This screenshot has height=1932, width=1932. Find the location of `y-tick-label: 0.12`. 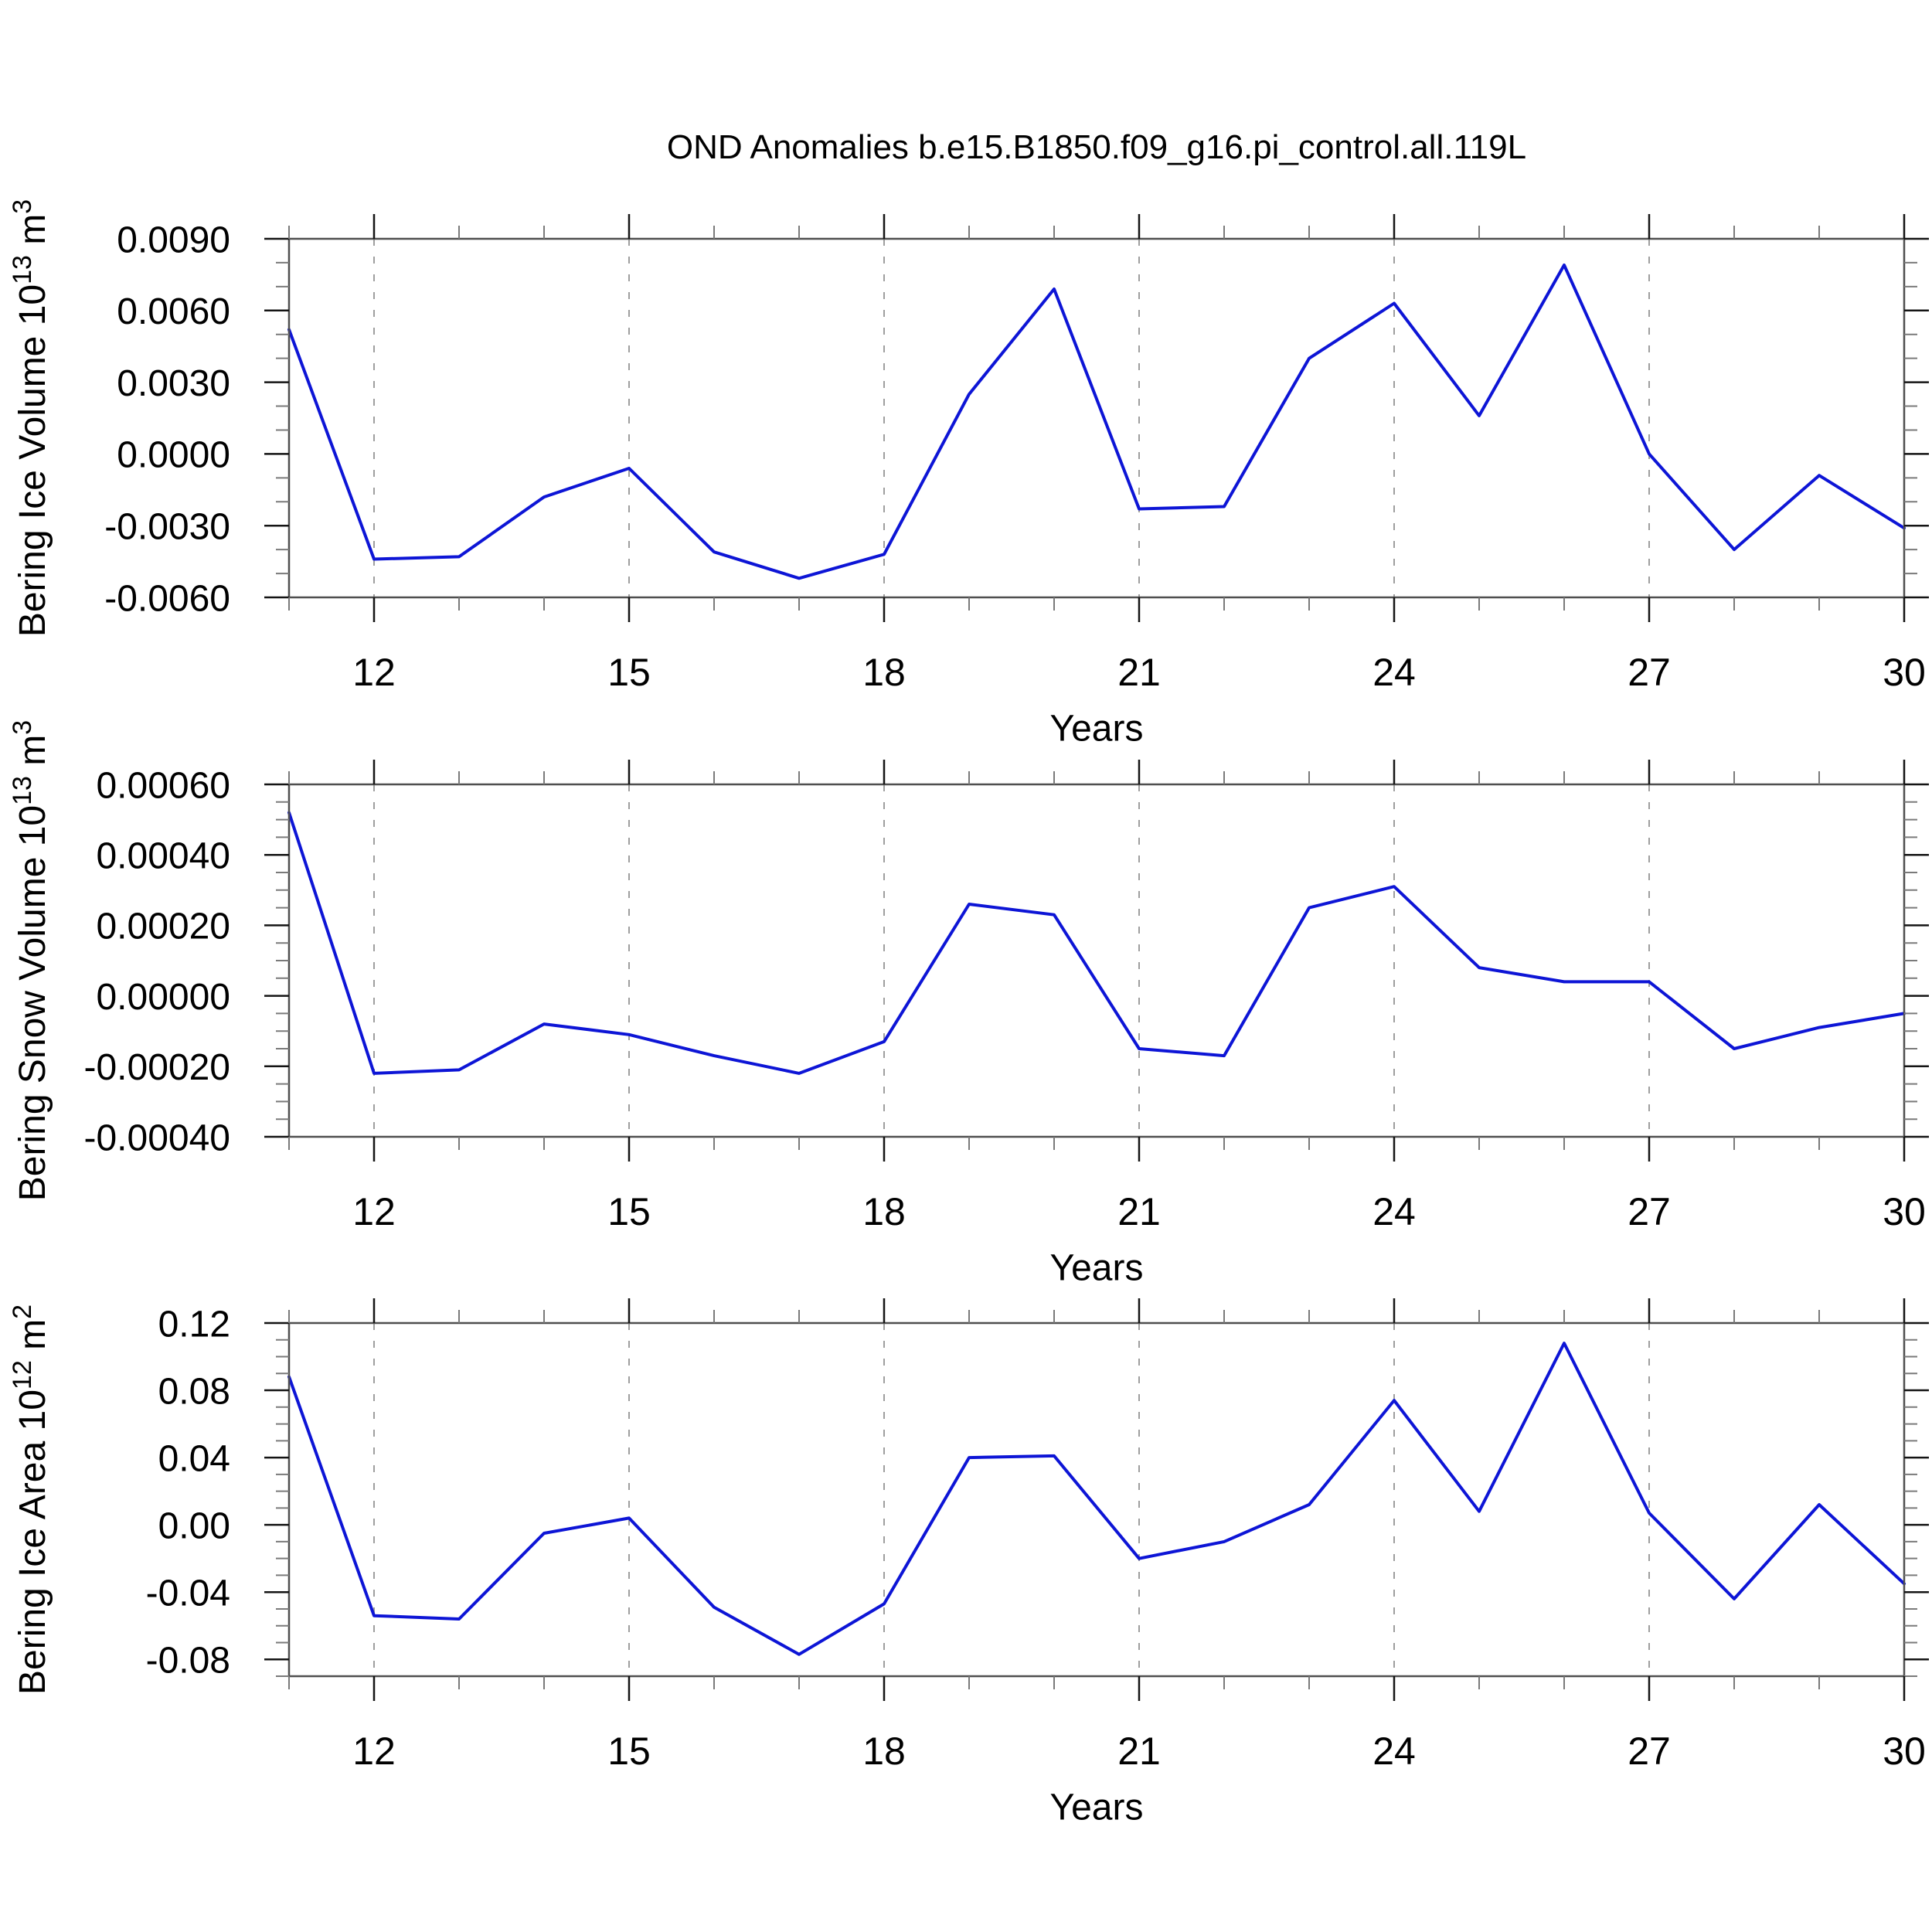

y-tick-label: 0.12 is located at coordinates (194, 1325).